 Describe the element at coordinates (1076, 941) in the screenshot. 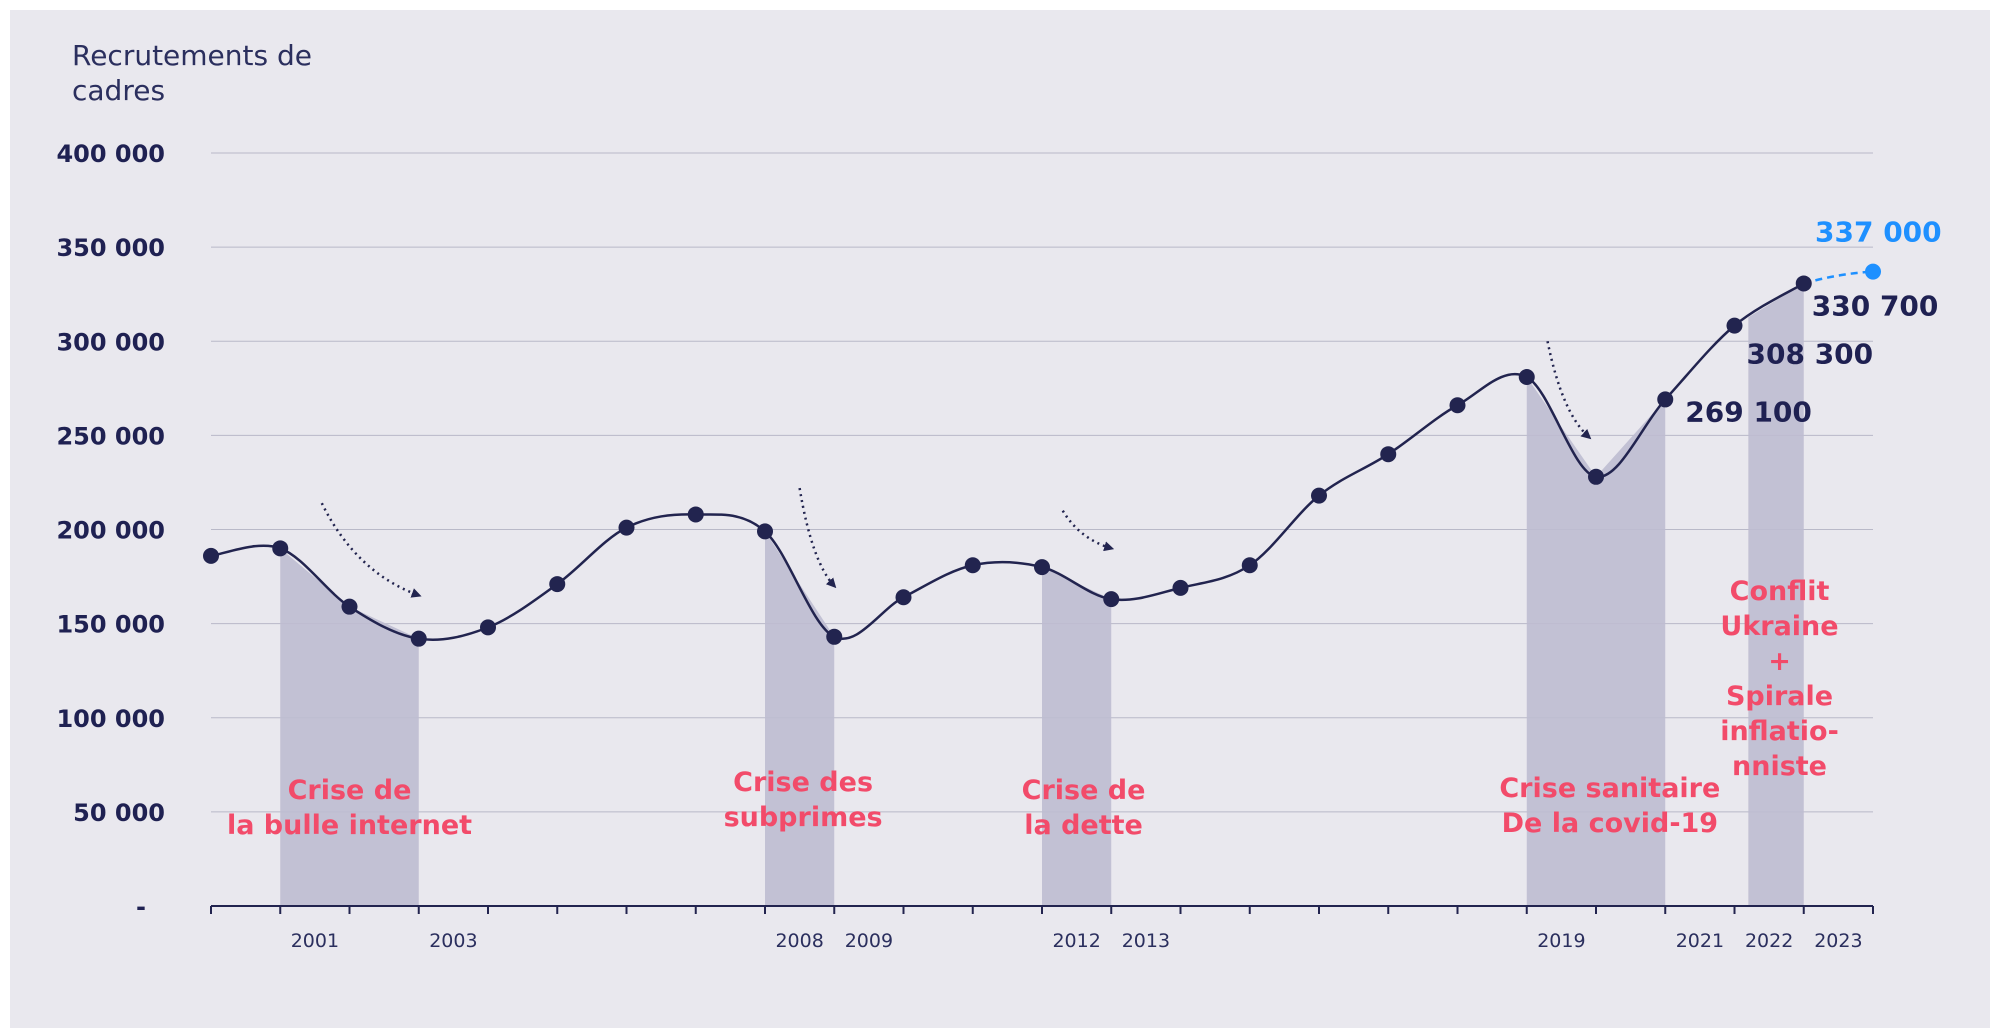

I see `x-tick-label: 2012` at that location.